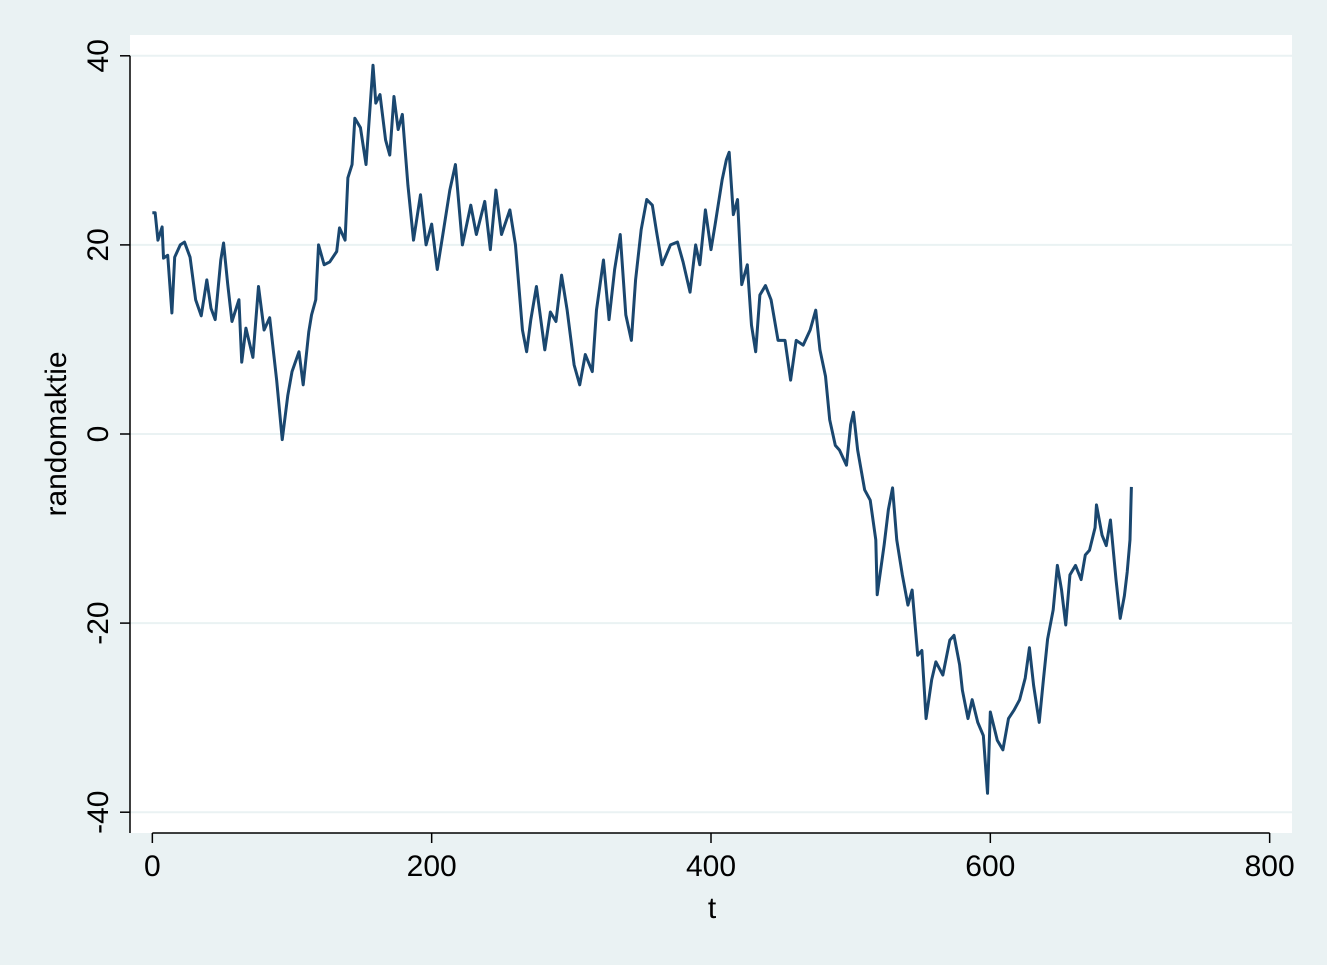 The height and width of the screenshot is (965, 1327). I want to click on x-tick-label: 0, so click(152, 866).